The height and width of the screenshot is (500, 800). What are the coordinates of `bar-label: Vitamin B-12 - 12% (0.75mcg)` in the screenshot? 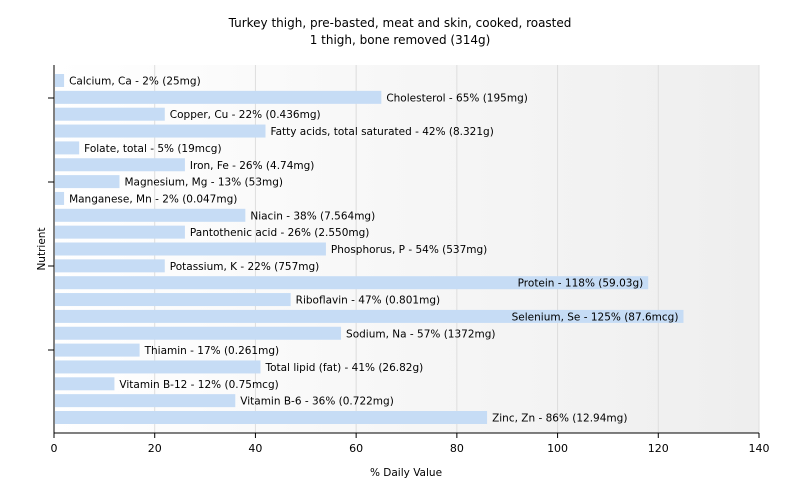 It's located at (198, 385).